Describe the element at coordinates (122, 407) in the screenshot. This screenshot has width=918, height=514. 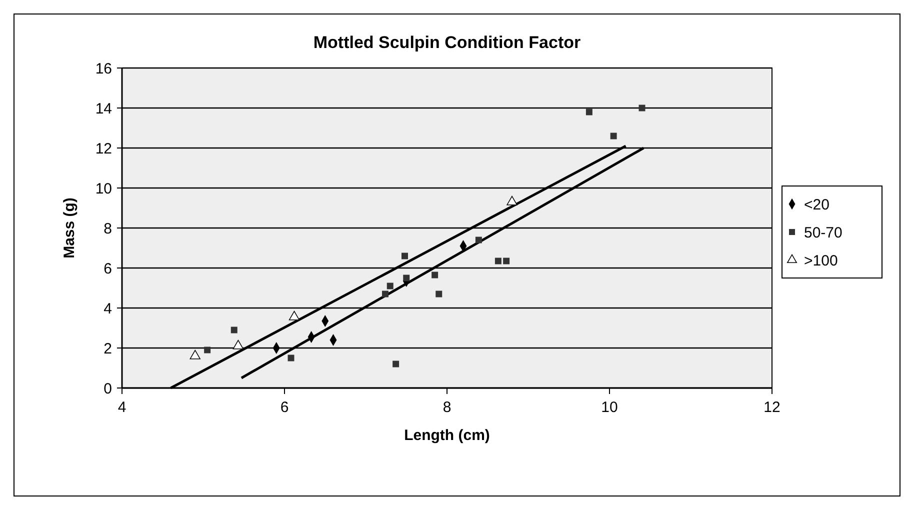
I see `x-tick-label: 4` at that location.